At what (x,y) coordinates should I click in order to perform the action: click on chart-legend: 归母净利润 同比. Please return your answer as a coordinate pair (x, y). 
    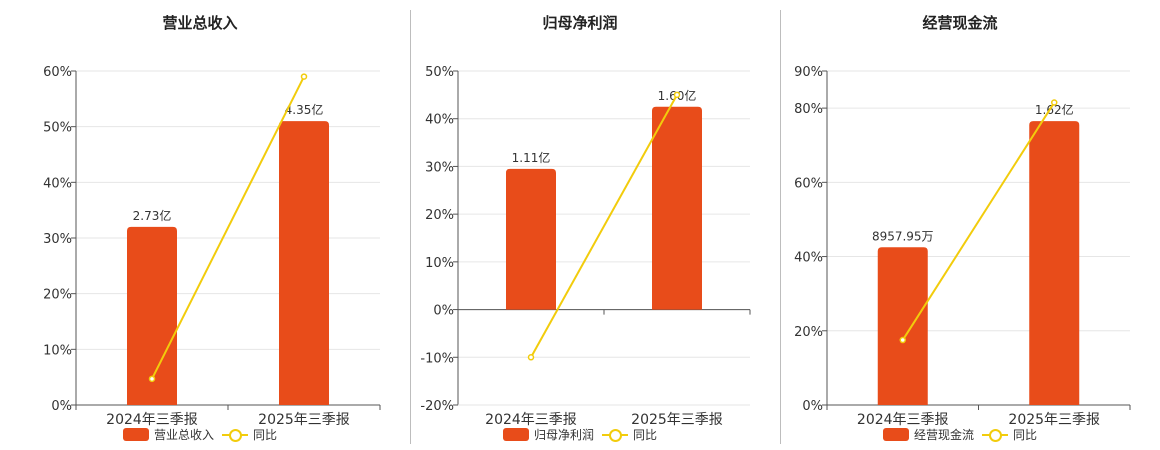
    Looking at the image, I should click on (580, 434).